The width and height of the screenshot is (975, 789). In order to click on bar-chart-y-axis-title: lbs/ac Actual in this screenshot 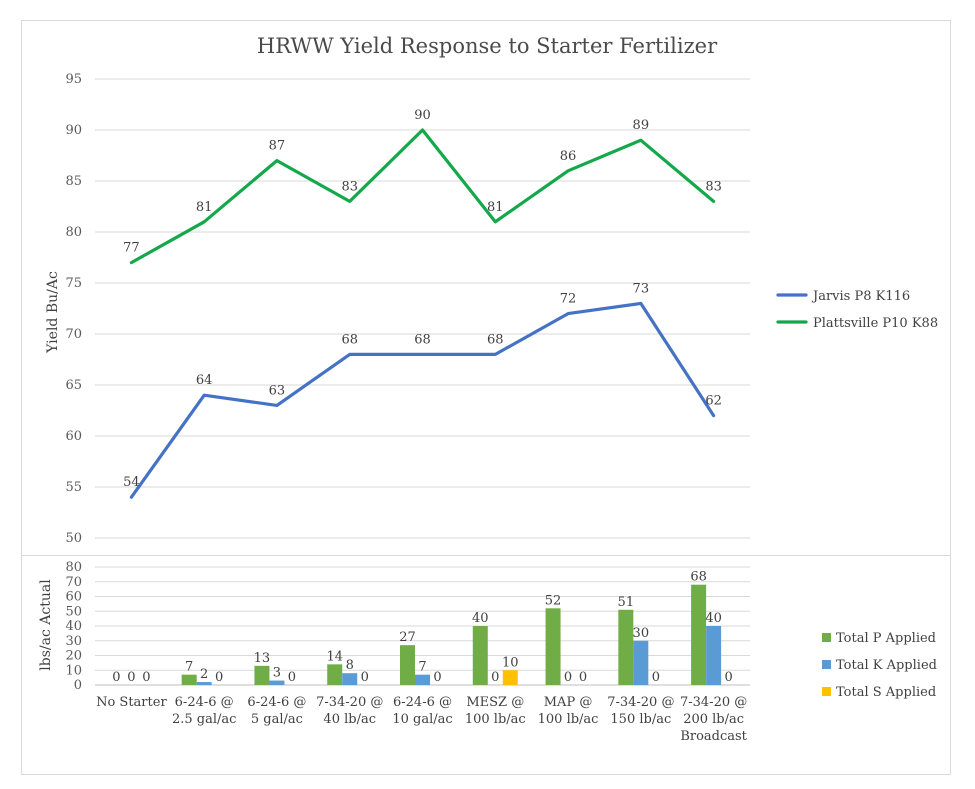, I will do `click(46, 625)`.